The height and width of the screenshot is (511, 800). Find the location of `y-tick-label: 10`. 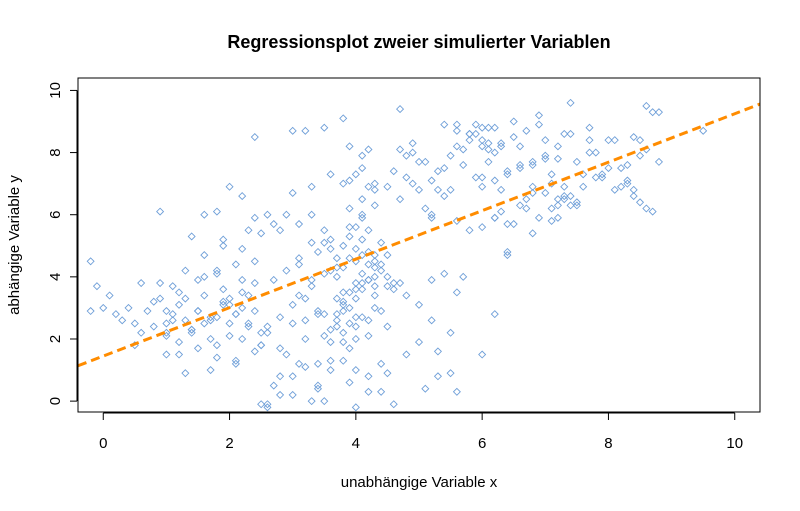

y-tick-label: 10 is located at coordinates (55, 90).